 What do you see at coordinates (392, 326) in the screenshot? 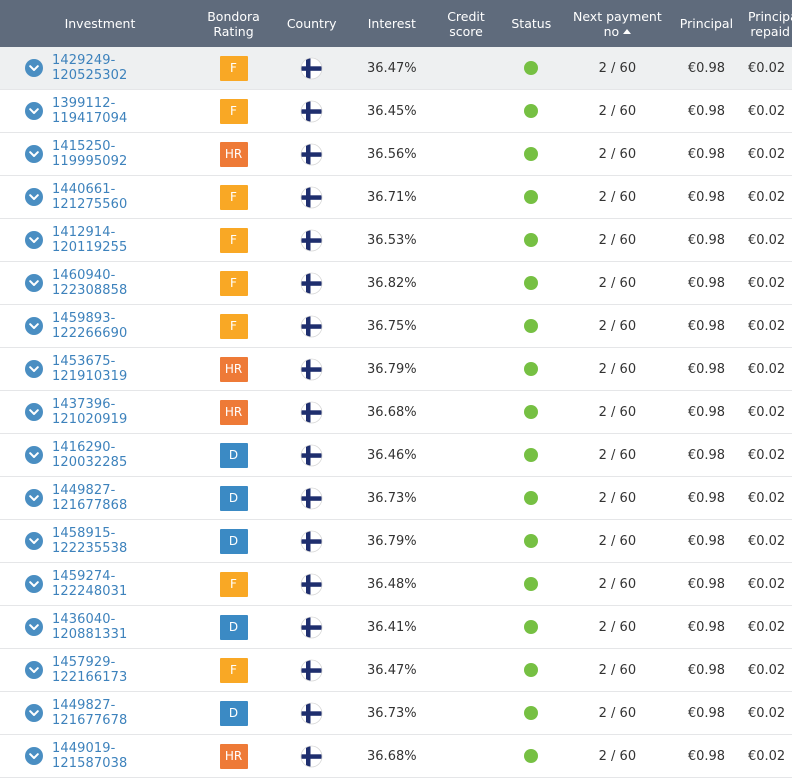
I see `cell-interest: 36.75%` at bounding box center [392, 326].